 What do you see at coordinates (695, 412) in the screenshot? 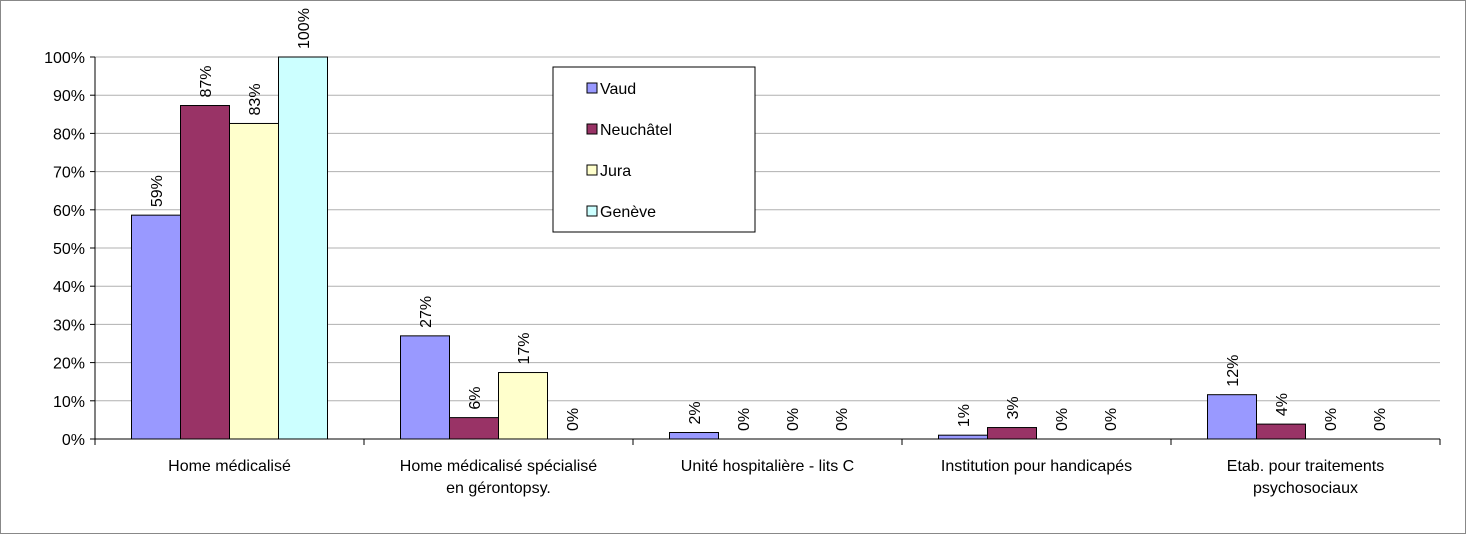
I see `data-label: 2%` at bounding box center [695, 412].